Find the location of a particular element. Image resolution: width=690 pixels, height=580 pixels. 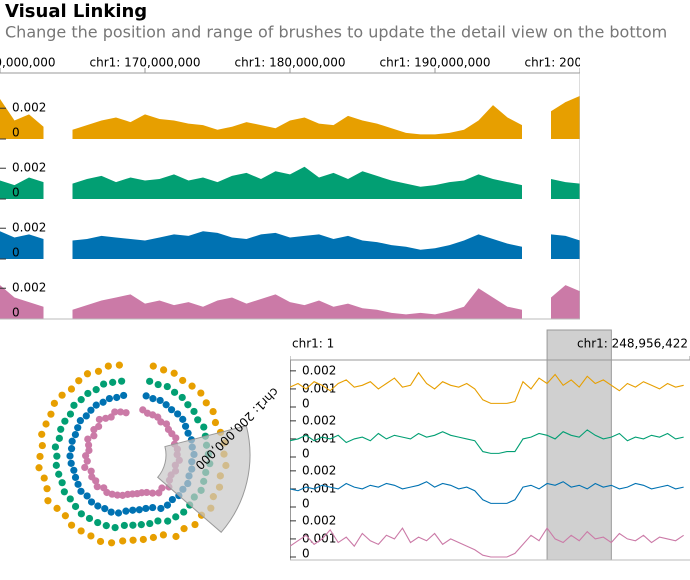

x-tick-label: chr1: 180,000,000 is located at coordinates (290, 63).